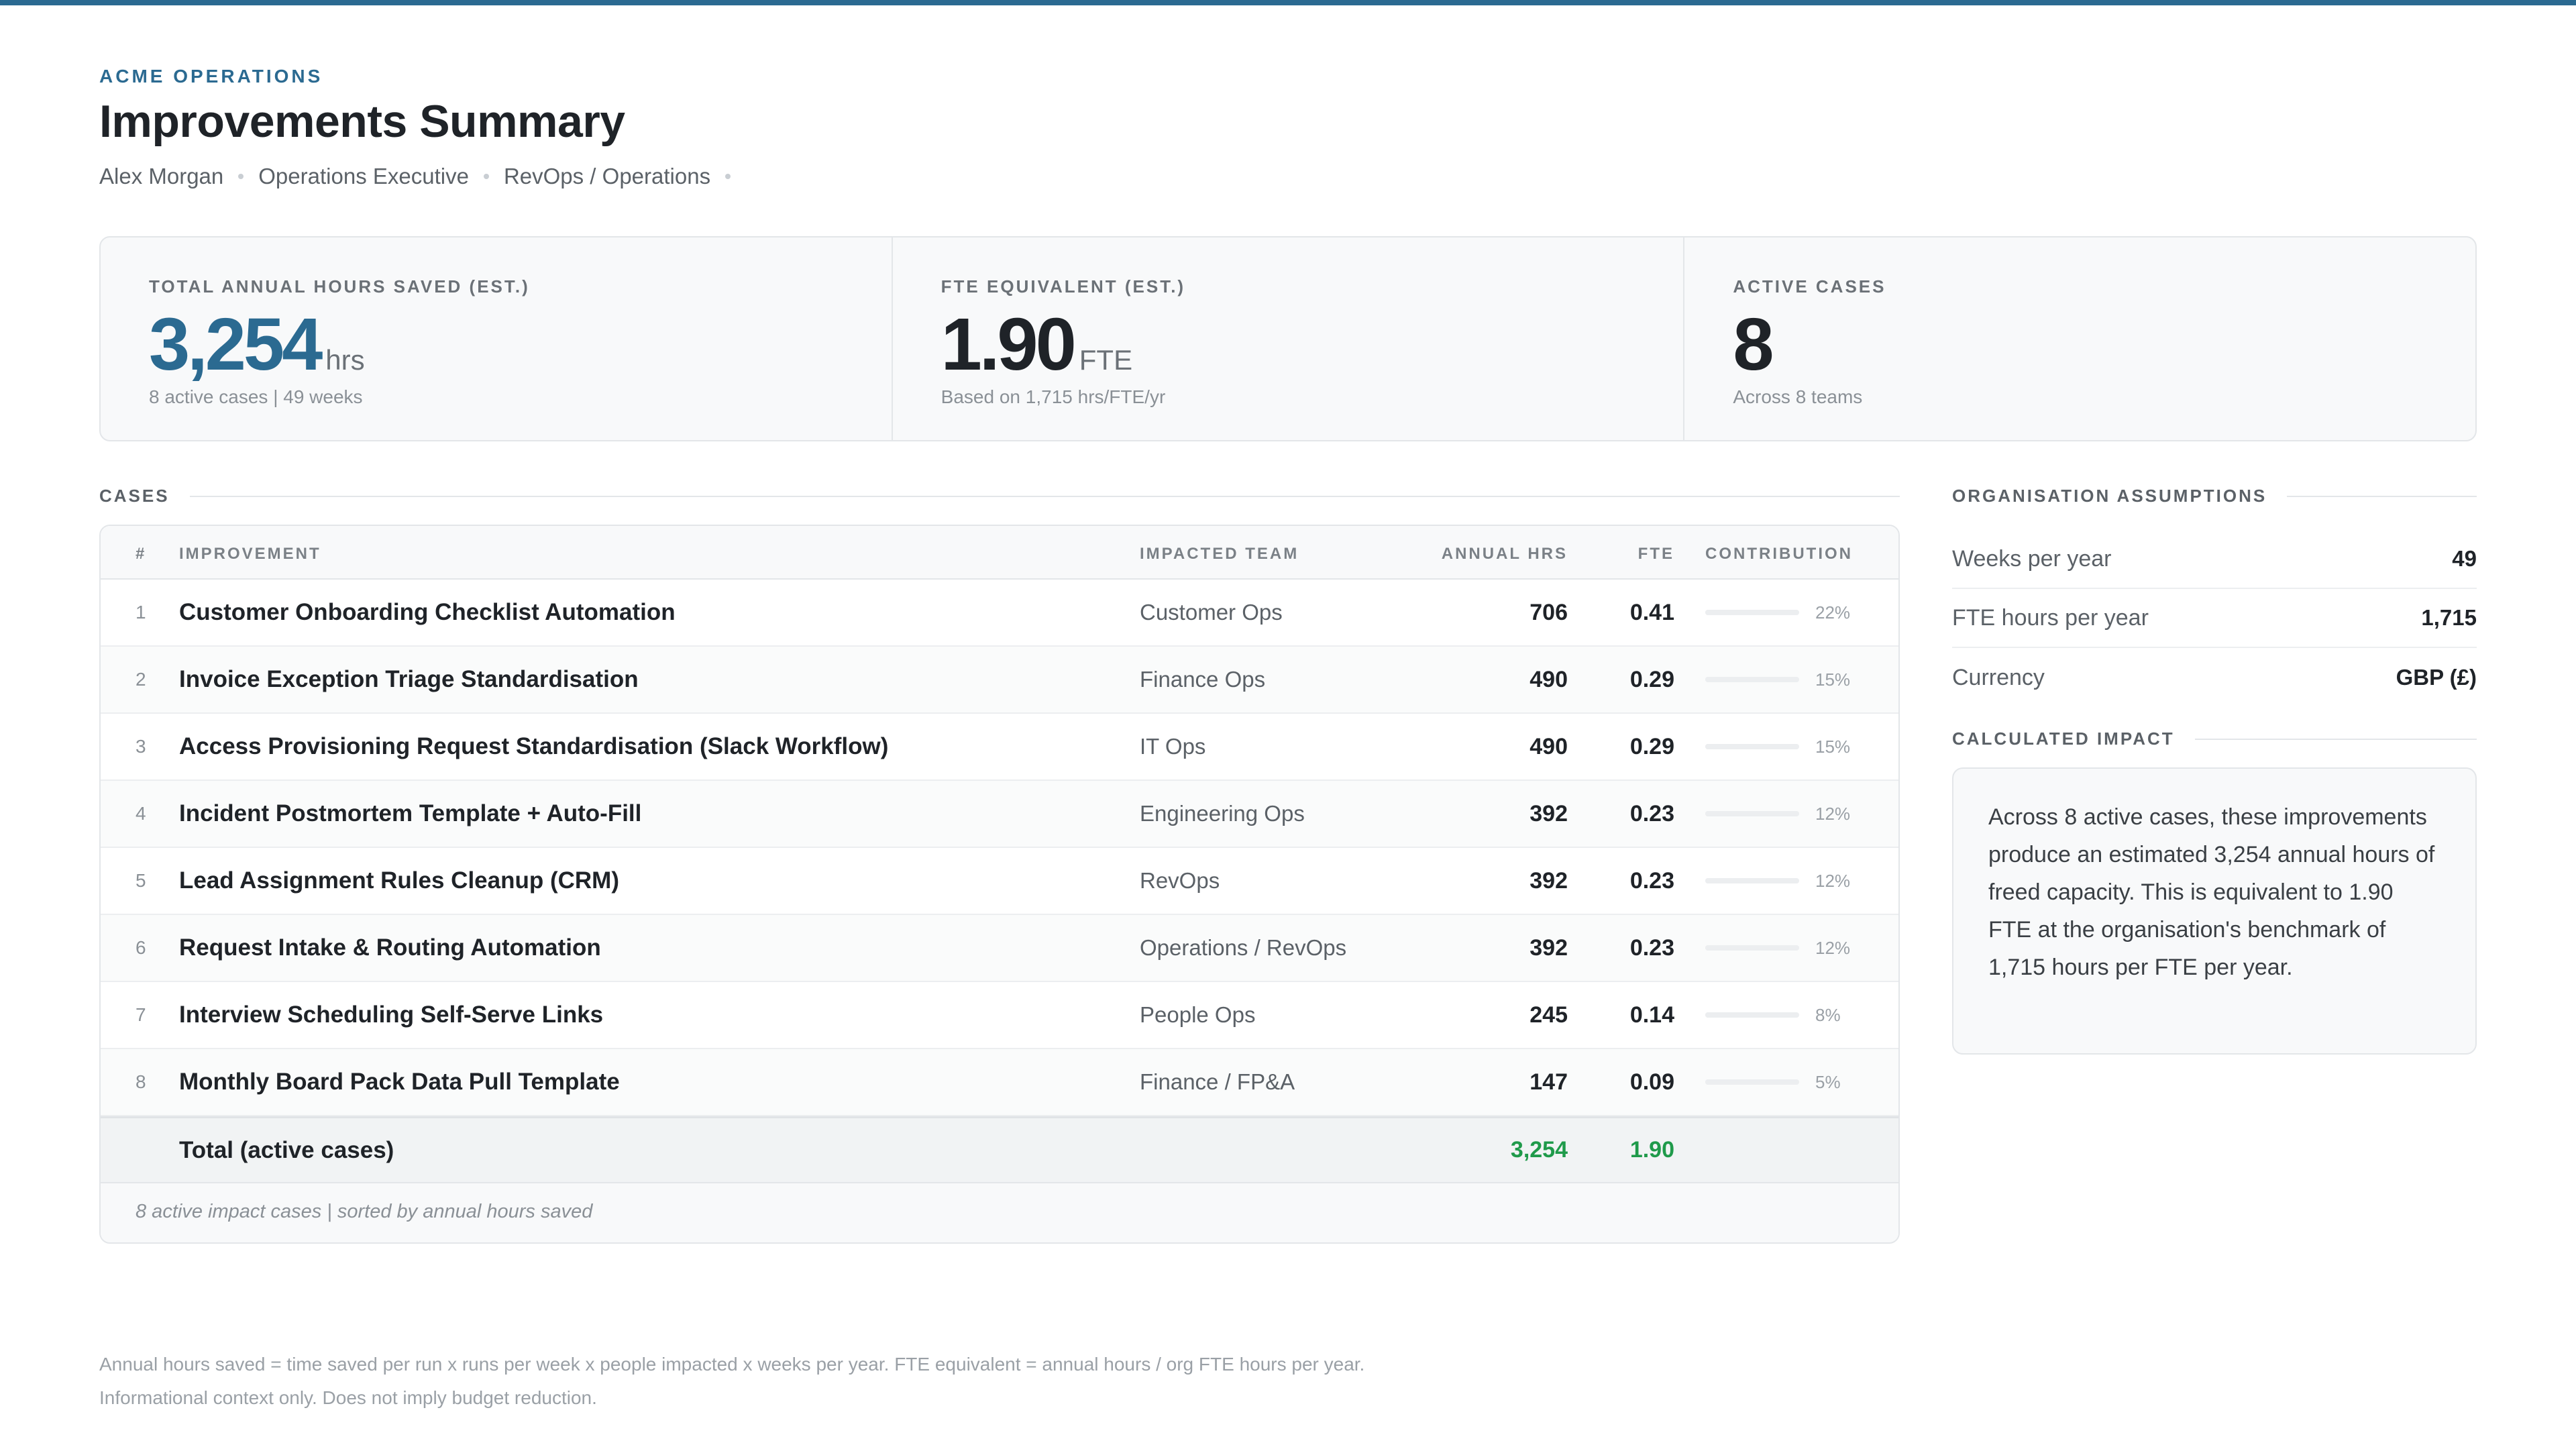 The width and height of the screenshot is (2576, 1449). Describe the element at coordinates (1173, 746) in the screenshot. I see `row-impacted-team: IT Ops` at that location.